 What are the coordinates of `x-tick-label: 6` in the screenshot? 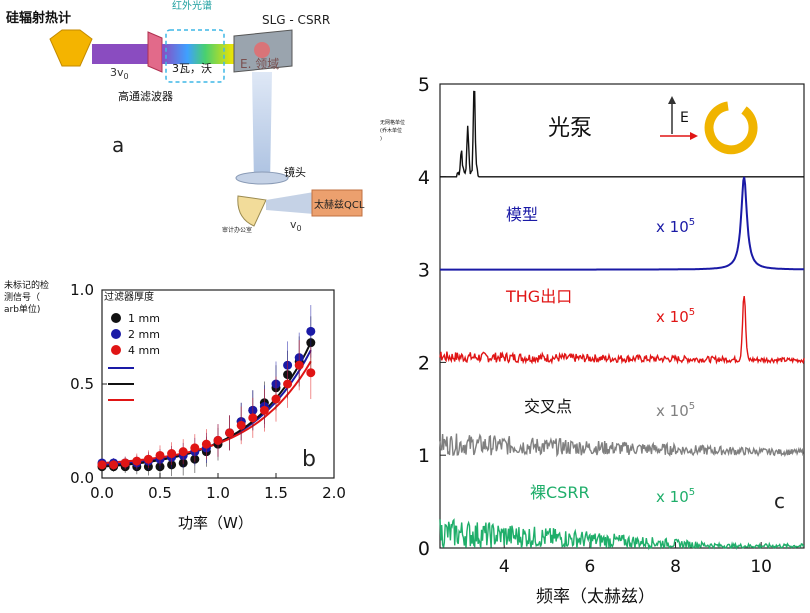 It's located at (589, 567).